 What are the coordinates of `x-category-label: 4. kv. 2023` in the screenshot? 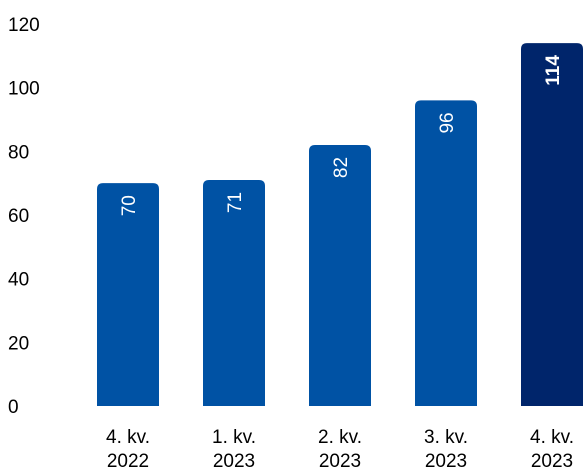 It's located at (552, 449).